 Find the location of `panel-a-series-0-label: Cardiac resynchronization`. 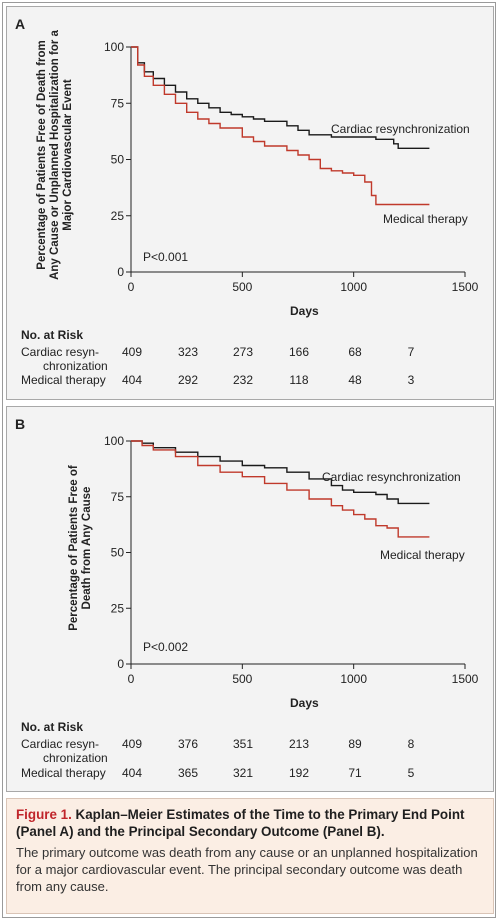

panel-a-series-0-label: Cardiac resynchronization is located at coordinates (400, 129).